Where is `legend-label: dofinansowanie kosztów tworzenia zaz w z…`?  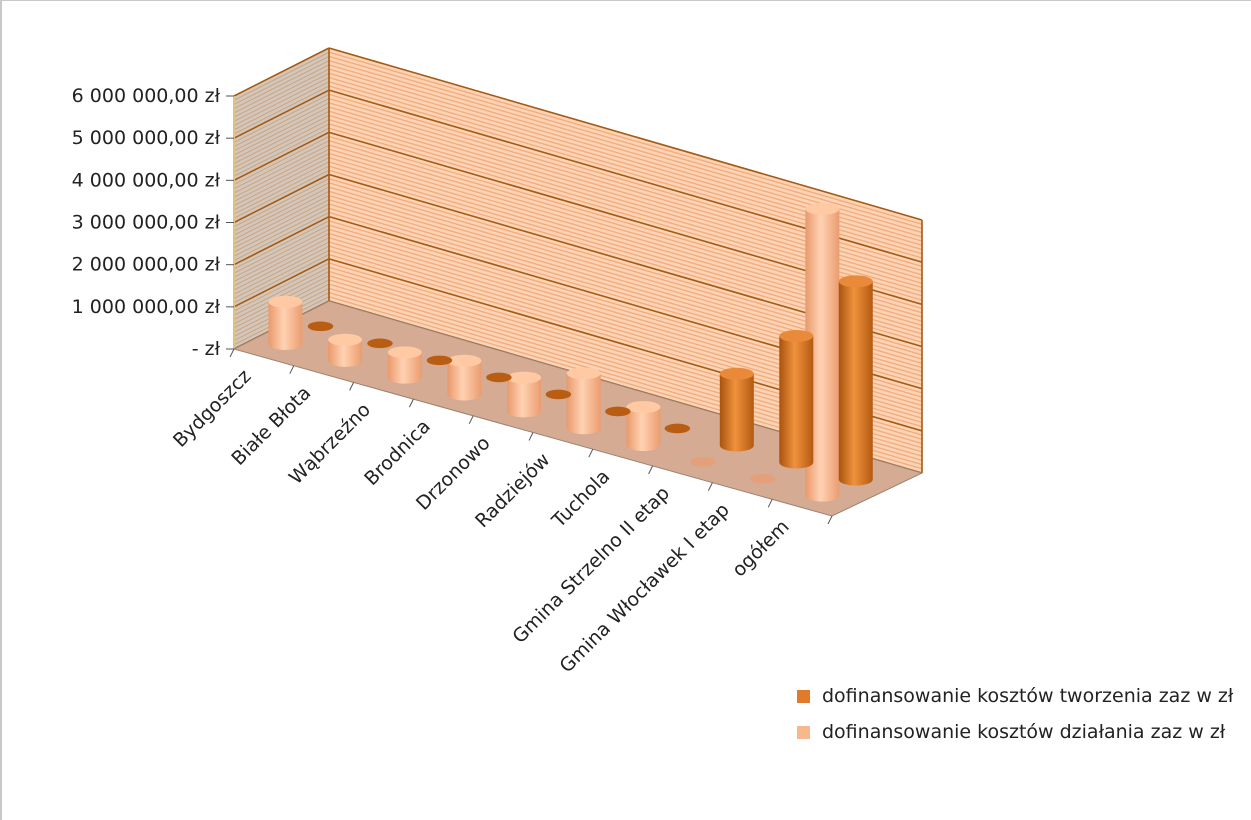 legend-label: dofinansowanie kosztów tworzenia zaz w z… is located at coordinates (1028, 696).